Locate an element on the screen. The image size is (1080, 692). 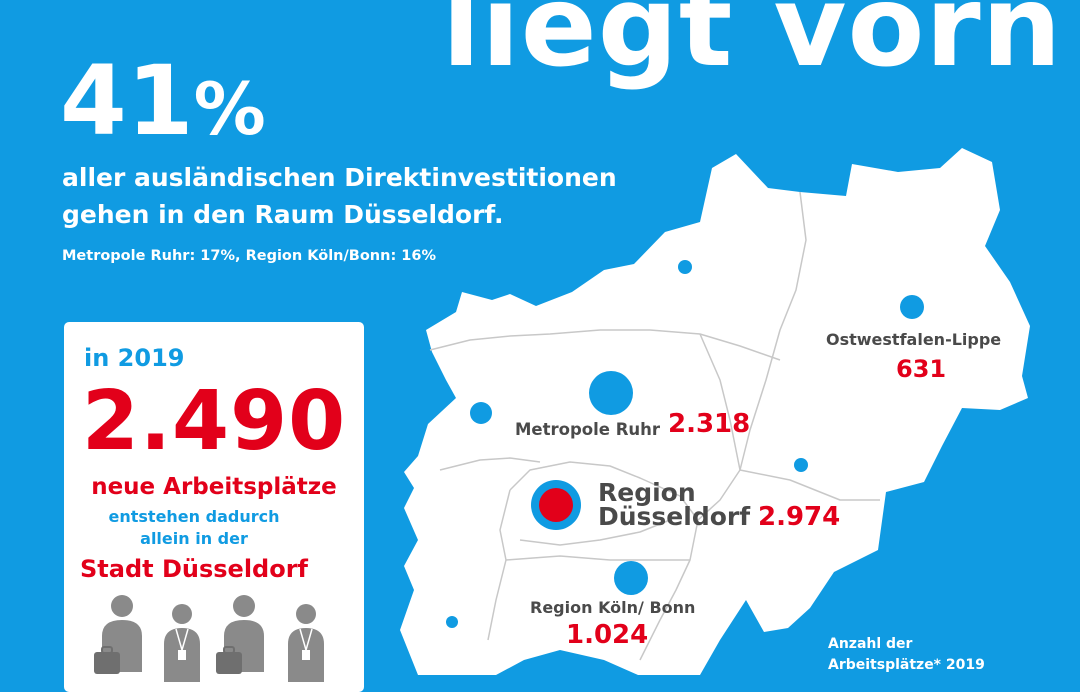
koeln-label: Region Köln/ Bonn is located at coordinates (613, 607).